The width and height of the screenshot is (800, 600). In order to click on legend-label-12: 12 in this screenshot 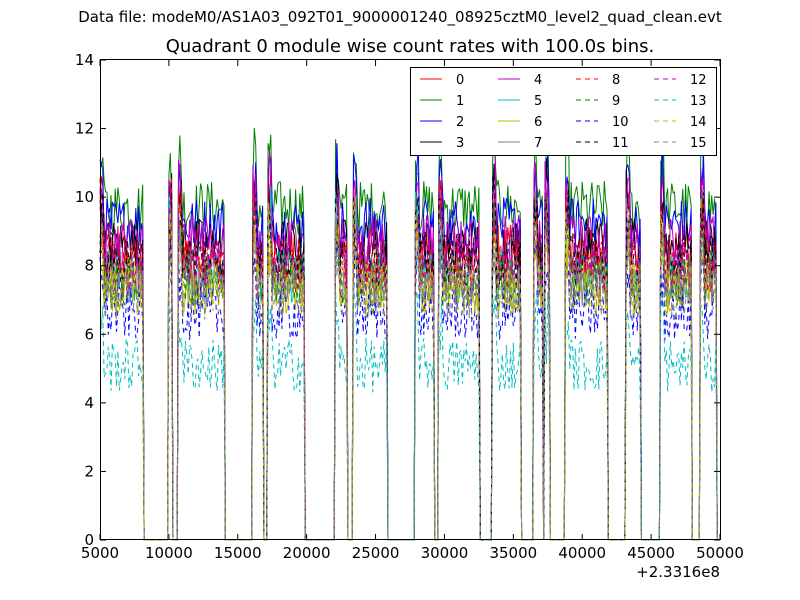, I will do `click(698, 80)`.